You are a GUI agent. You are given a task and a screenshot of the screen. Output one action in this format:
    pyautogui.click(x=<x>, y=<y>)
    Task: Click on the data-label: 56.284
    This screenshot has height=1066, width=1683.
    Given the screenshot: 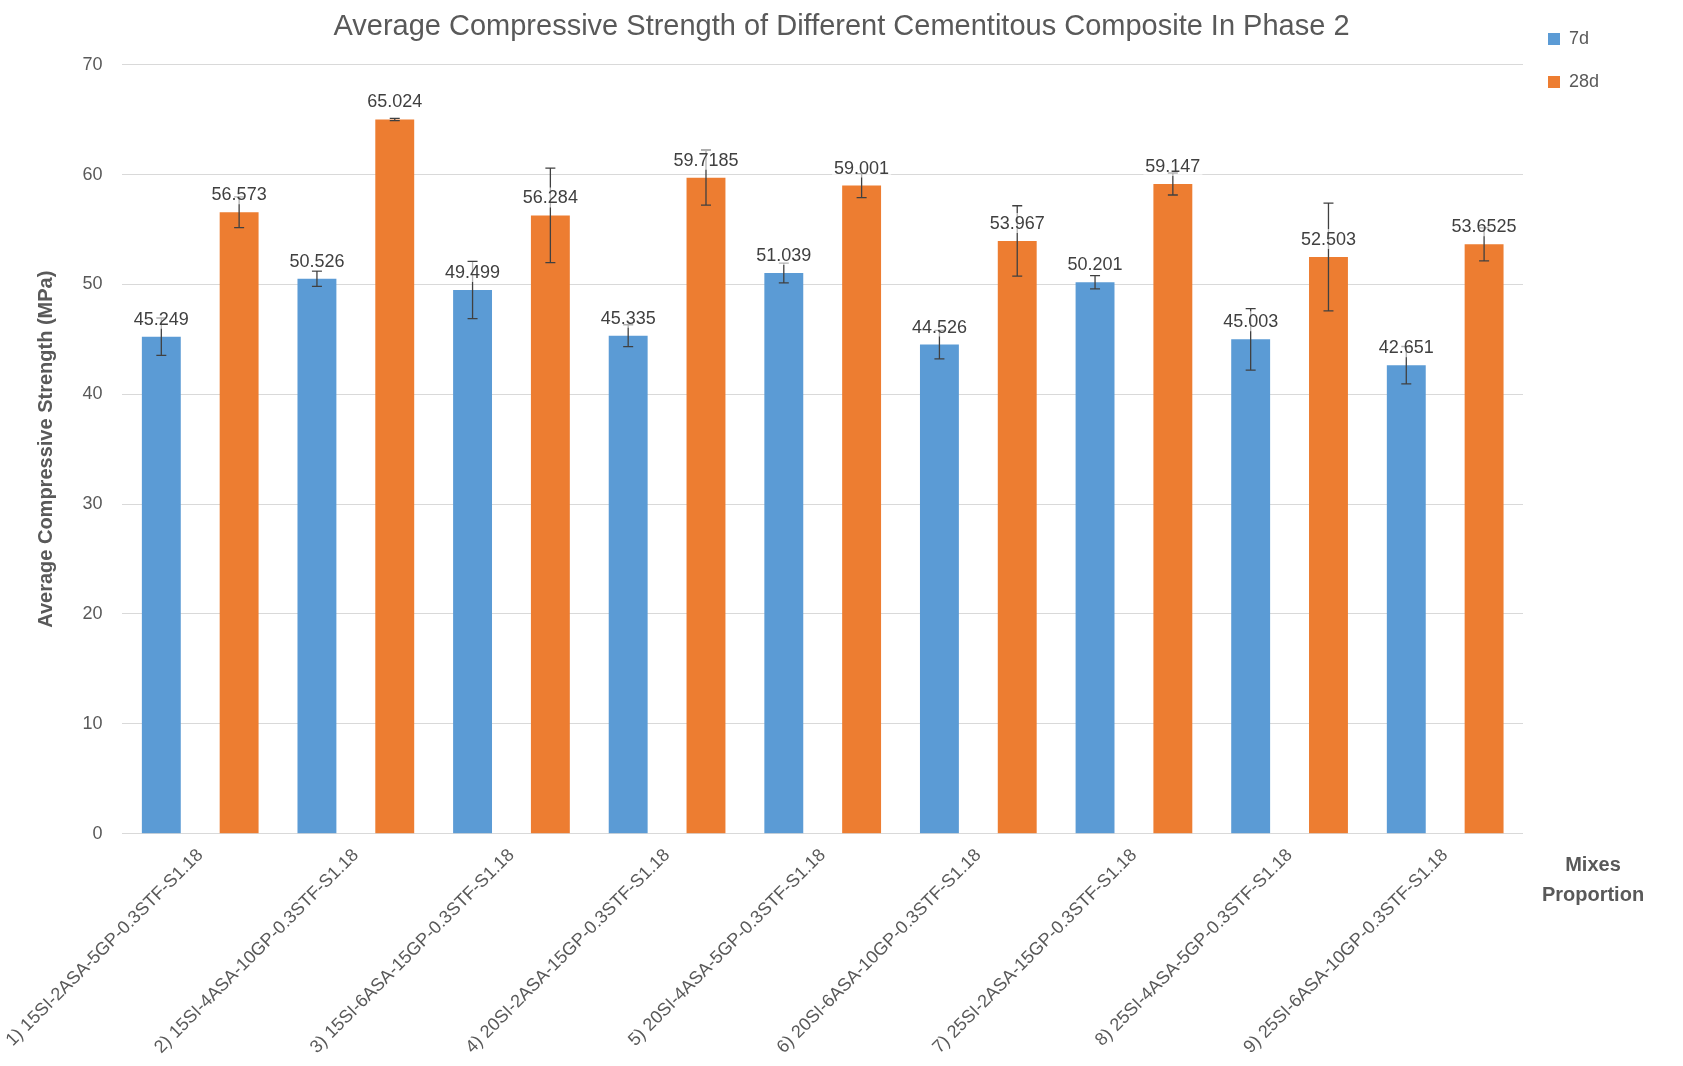 What is the action you would take?
    pyautogui.click(x=550, y=197)
    